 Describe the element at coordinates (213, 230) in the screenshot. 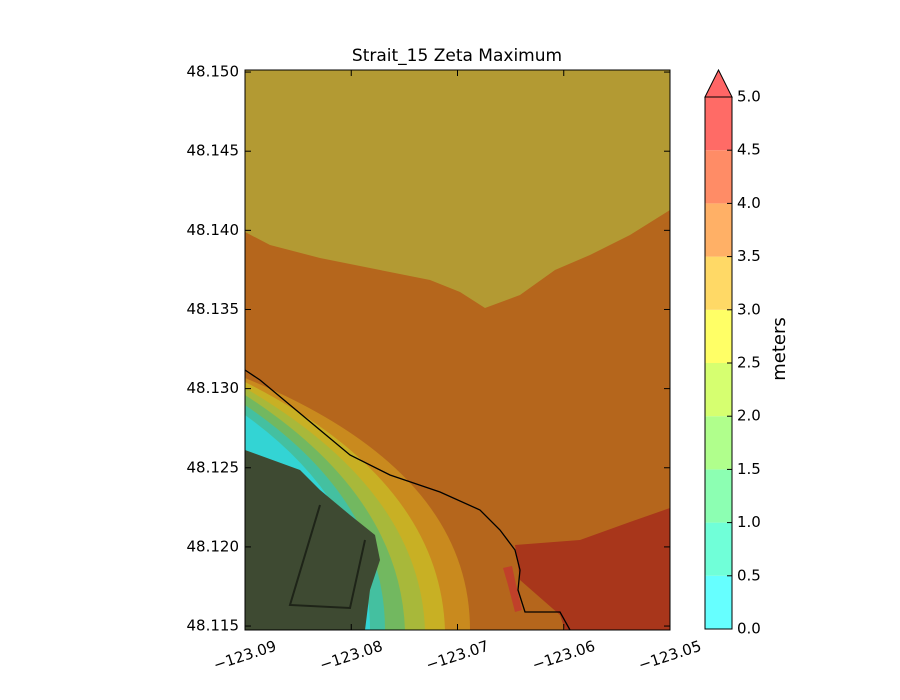

I see `y-tick-label: 48.140` at that location.